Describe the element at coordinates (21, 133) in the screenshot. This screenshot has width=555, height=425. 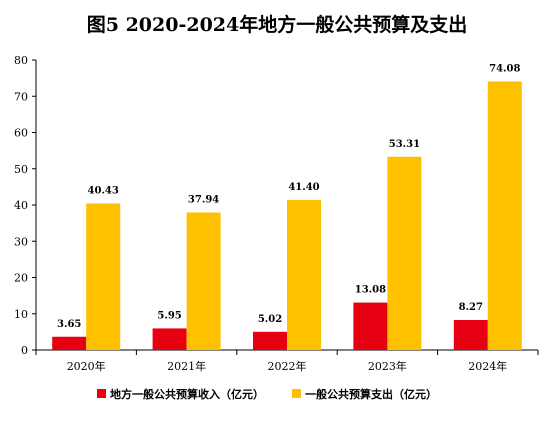
I see `y-tick-label: 60` at that location.